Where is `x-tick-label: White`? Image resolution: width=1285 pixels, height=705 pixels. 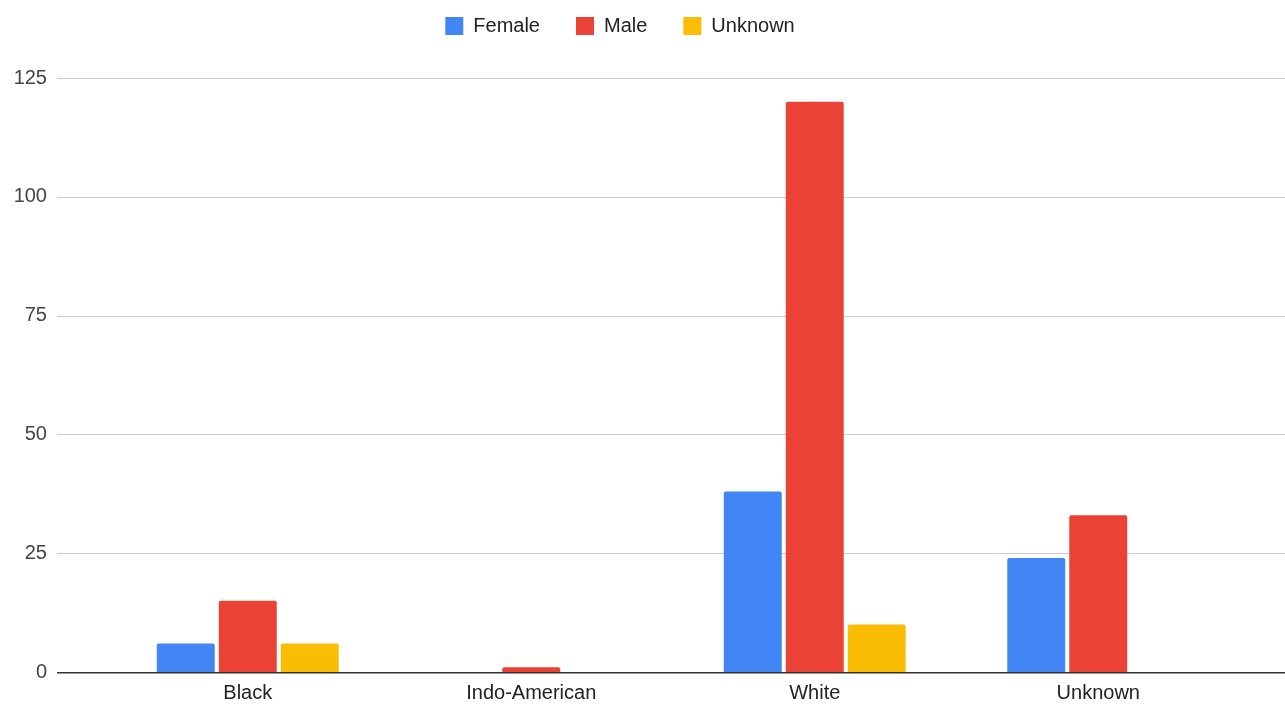 x-tick-label: White is located at coordinates (815, 691).